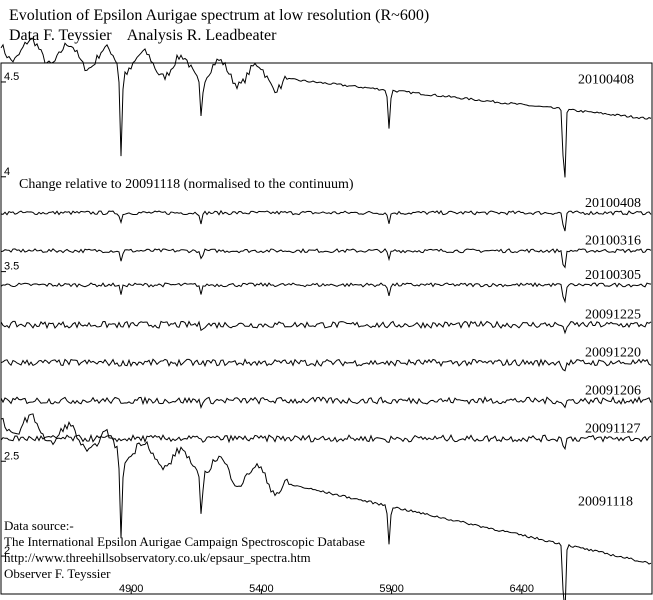 The image size is (653, 600). I want to click on x-tick-label: 4900, so click(131, 589).